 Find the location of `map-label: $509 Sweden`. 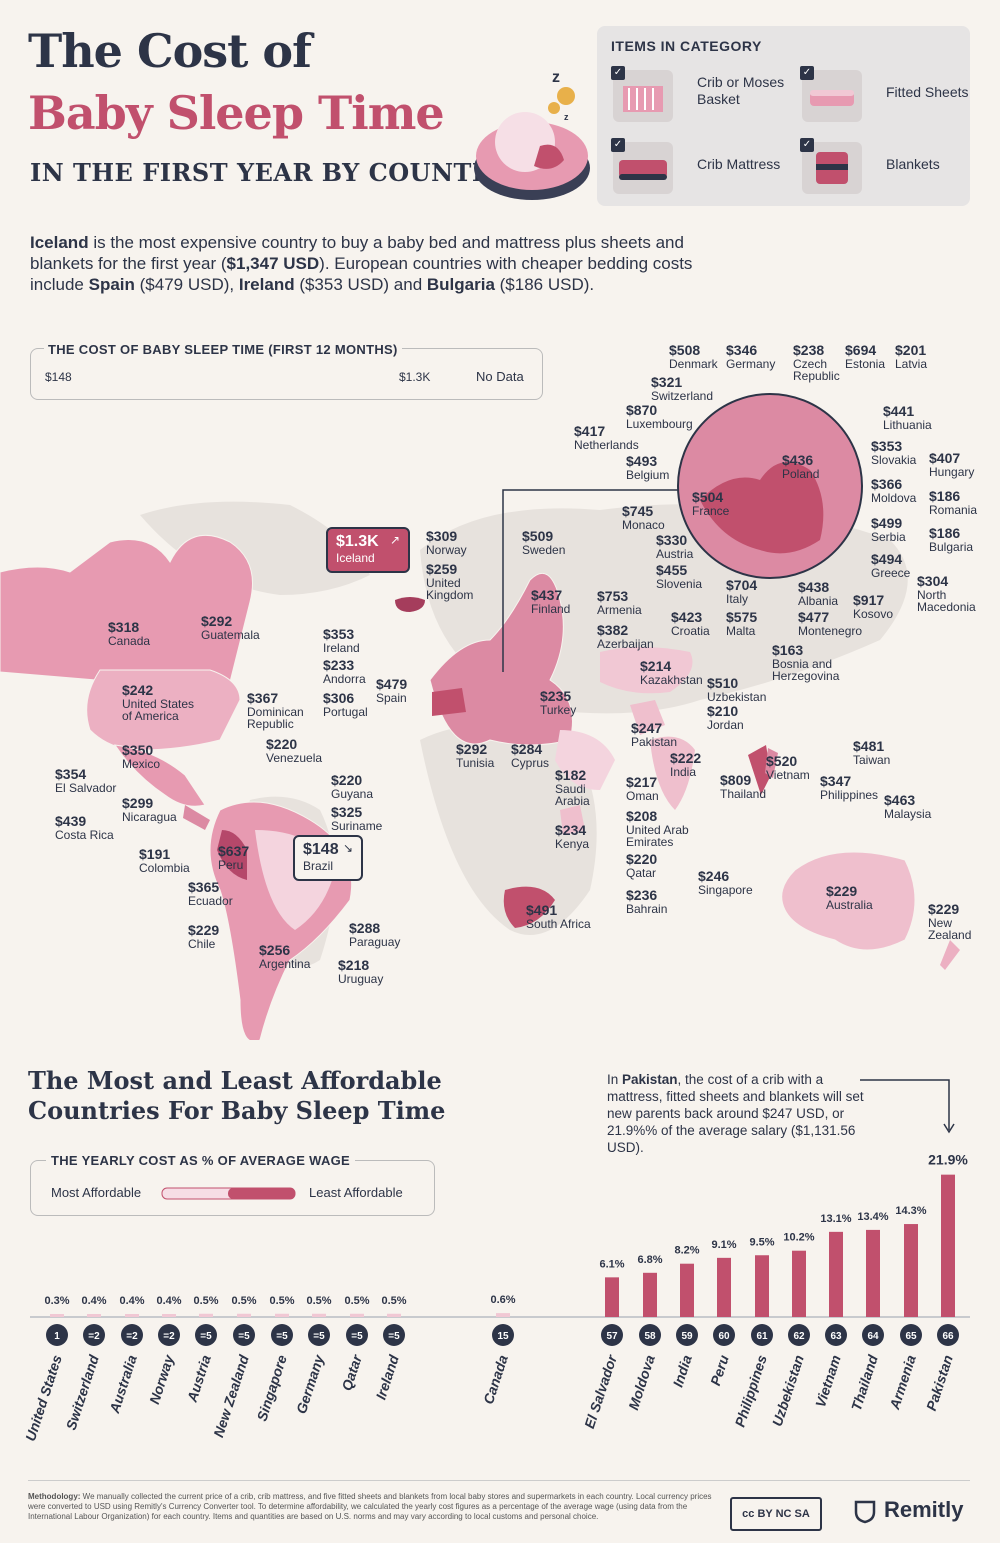

map-label: $509 Sweden is located at coordinates (543, 543).